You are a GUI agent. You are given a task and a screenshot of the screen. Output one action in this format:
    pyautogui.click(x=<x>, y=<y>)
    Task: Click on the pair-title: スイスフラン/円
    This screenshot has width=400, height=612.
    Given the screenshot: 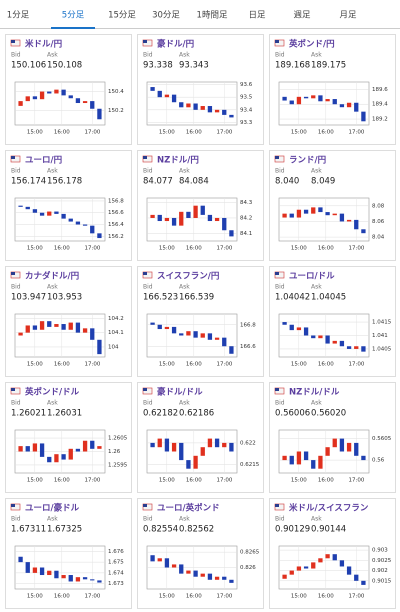 What is the action you would take?
    pyautogui.click(x=188, y=277)
    